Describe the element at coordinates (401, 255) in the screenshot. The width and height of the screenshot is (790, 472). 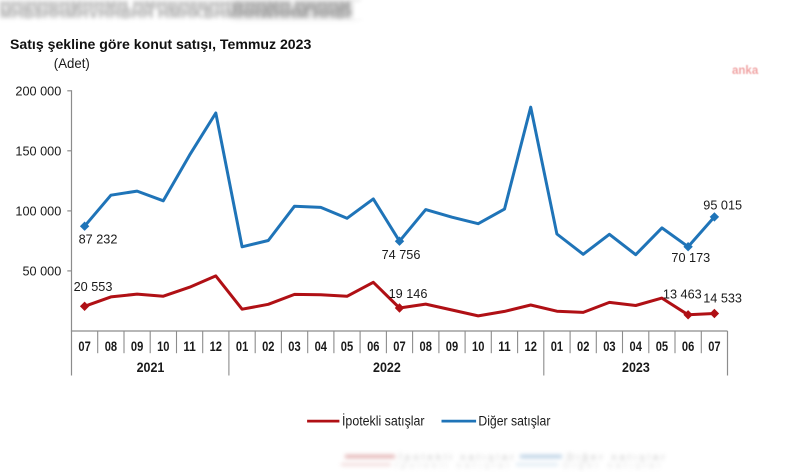
I see `svg-text: 74 756` at that location.